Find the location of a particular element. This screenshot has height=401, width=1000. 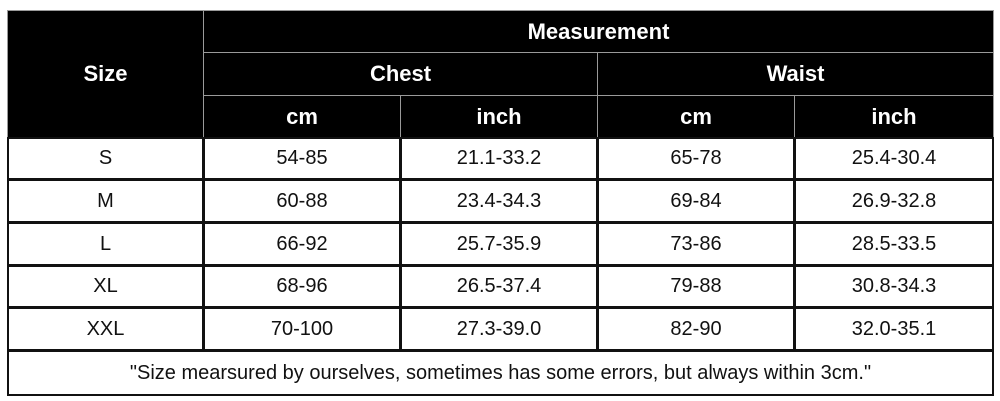

measure-cell: 68-96 is located at coordinates (302, 286).